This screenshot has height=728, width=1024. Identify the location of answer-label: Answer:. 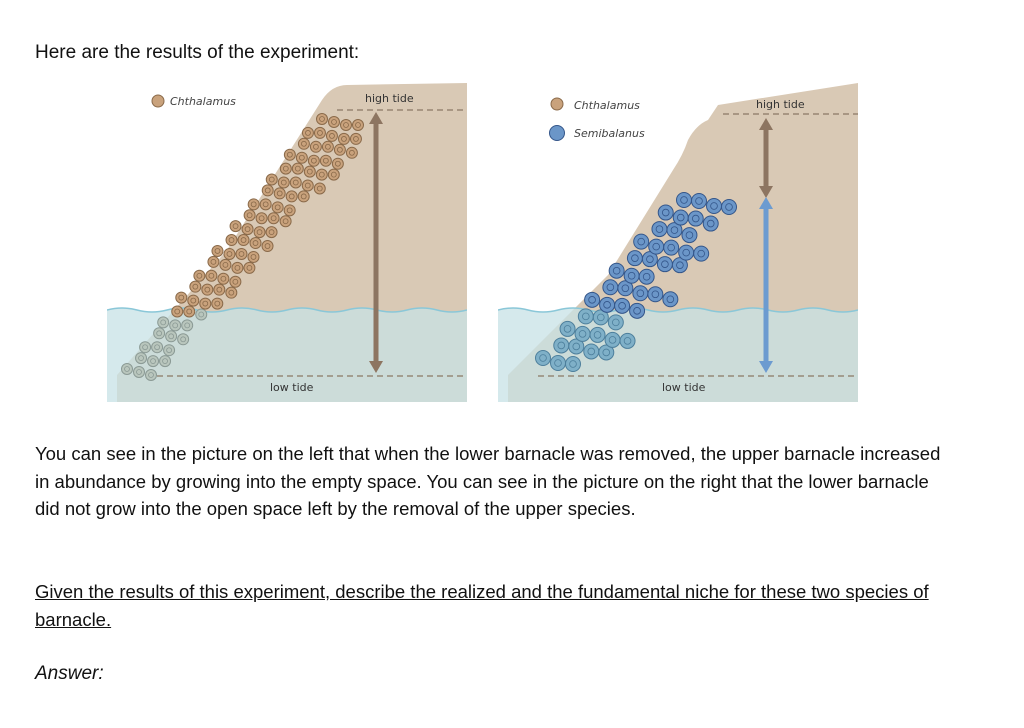
(69, 673).